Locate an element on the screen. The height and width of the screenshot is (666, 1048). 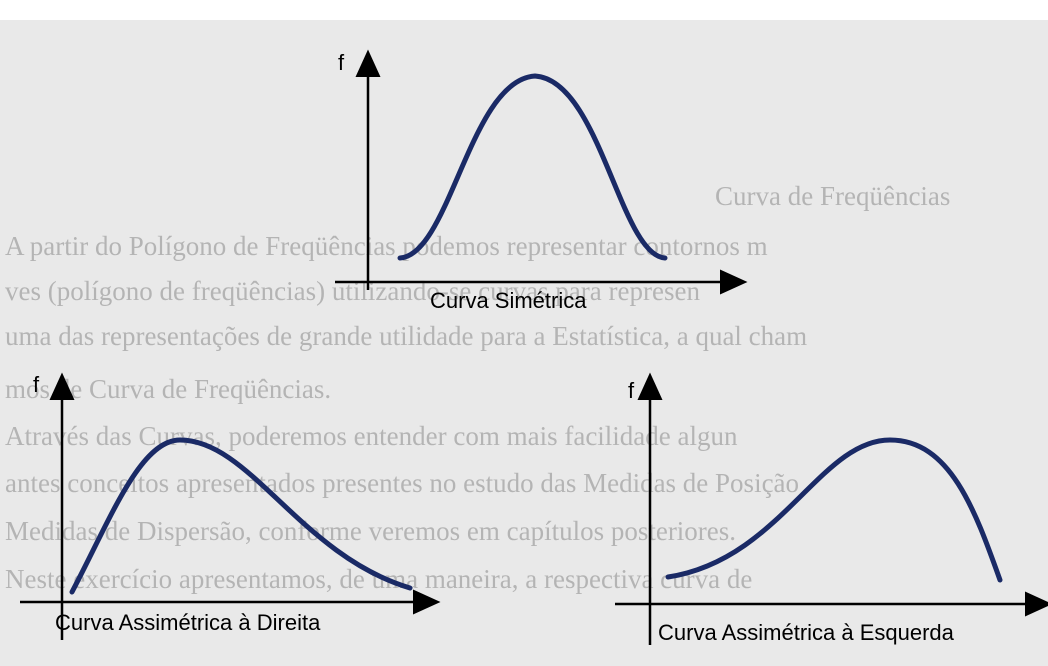
caption: Curva Simétrica is located at coordinates (508, 300).